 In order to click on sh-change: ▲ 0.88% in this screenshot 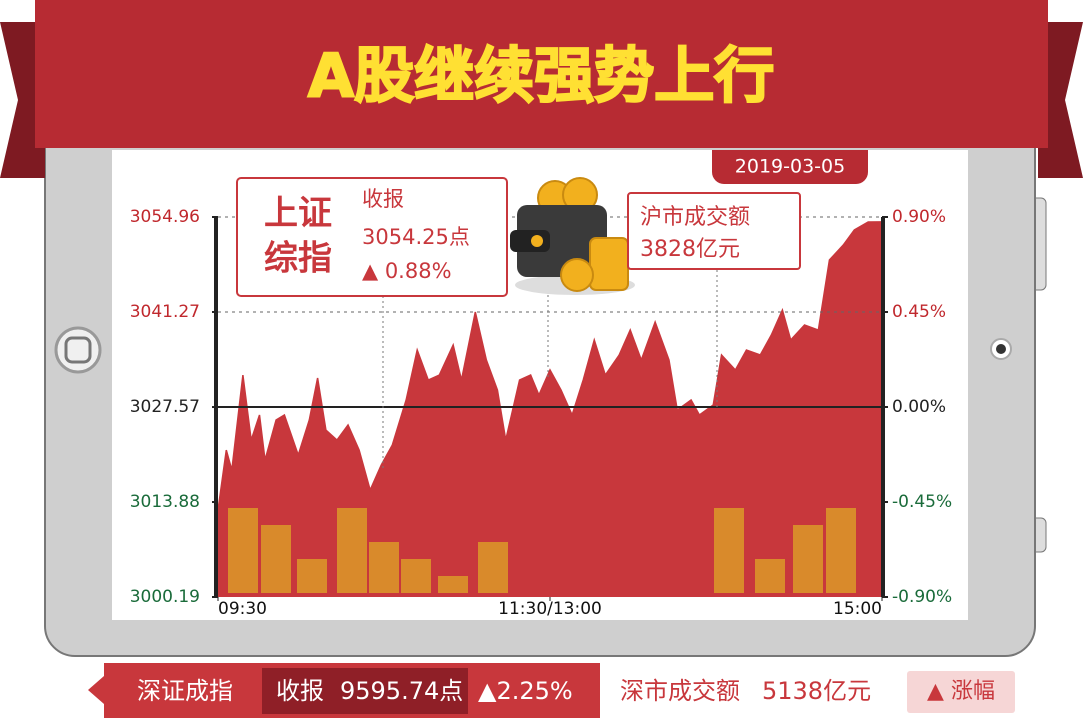, I will do `click(407, 271)`.